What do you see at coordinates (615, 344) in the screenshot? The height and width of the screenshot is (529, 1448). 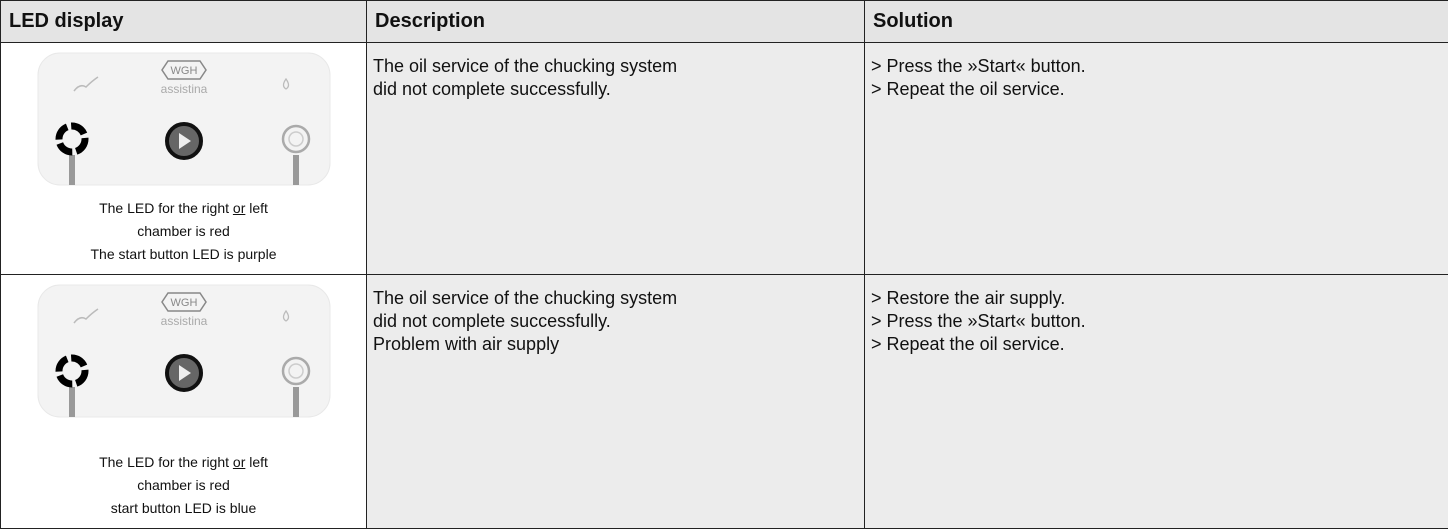 I see `description-line: Problem with air supply` at bounding box center [615, 344].